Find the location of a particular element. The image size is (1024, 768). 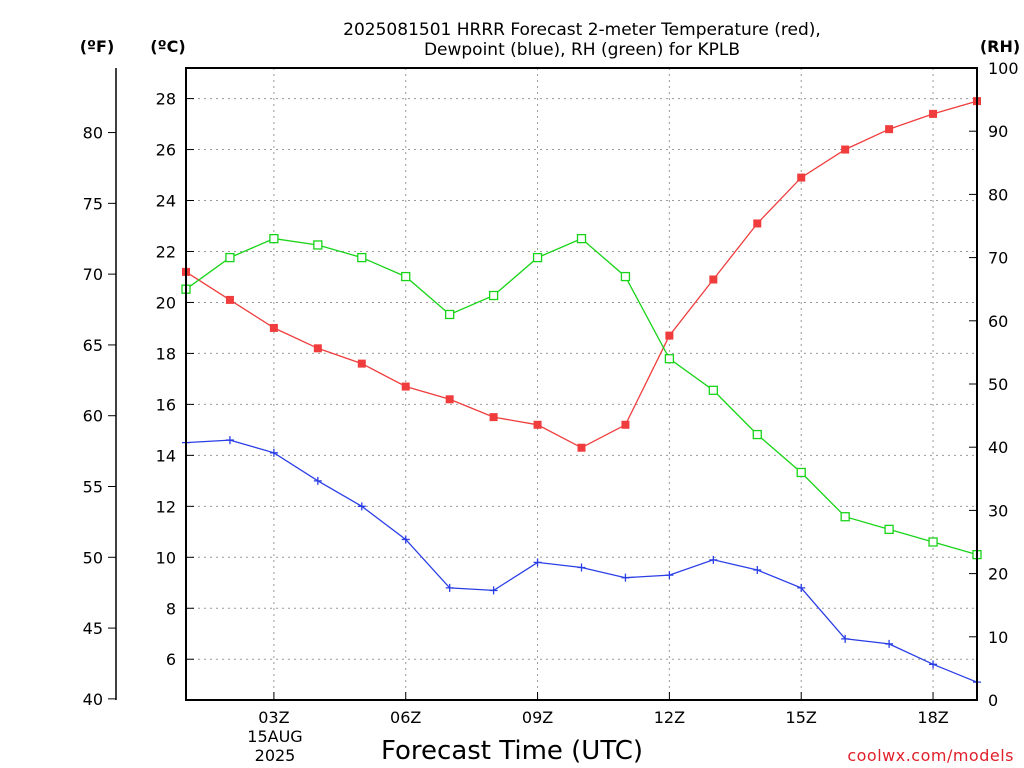

y-rh-tick-label: 30 is located at coordinates (998, 510).